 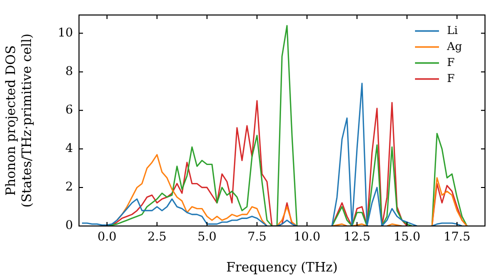 What do you see at coordinates (69, 109) in the screenshot?
I see `y-tick-label: 6` at bounding box center [69, 109].